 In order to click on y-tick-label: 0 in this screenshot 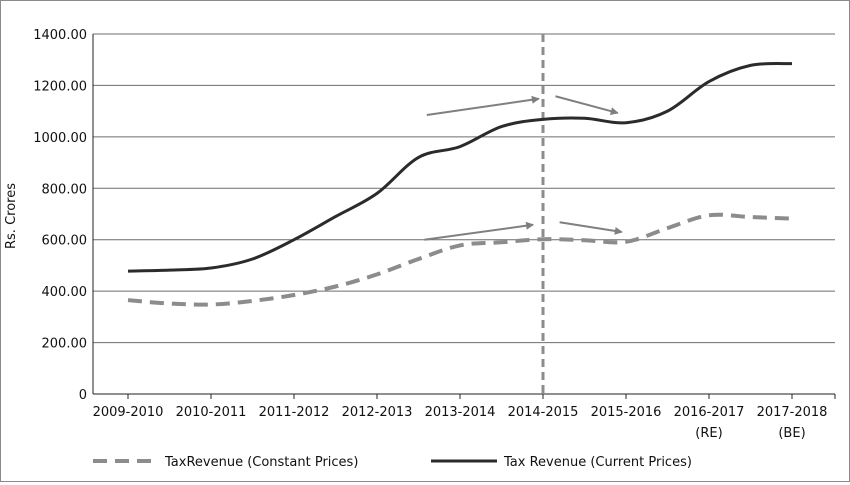, I will do `click(83, 395)`.